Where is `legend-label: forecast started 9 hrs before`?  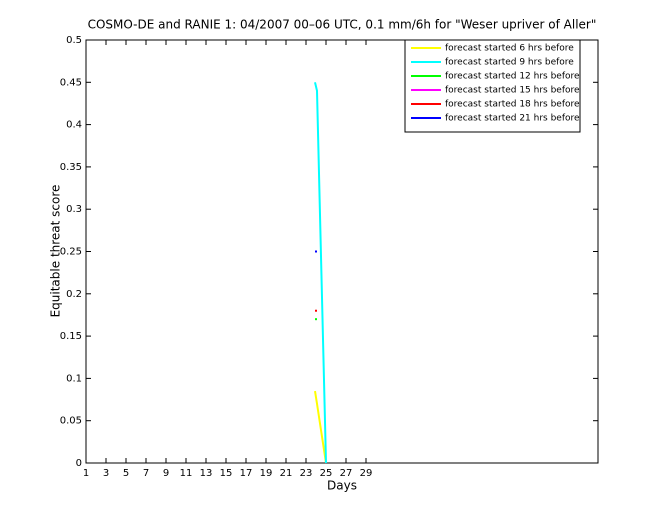 legend-label: forecast started 9 hrs before is located at coordinates (509, 63).